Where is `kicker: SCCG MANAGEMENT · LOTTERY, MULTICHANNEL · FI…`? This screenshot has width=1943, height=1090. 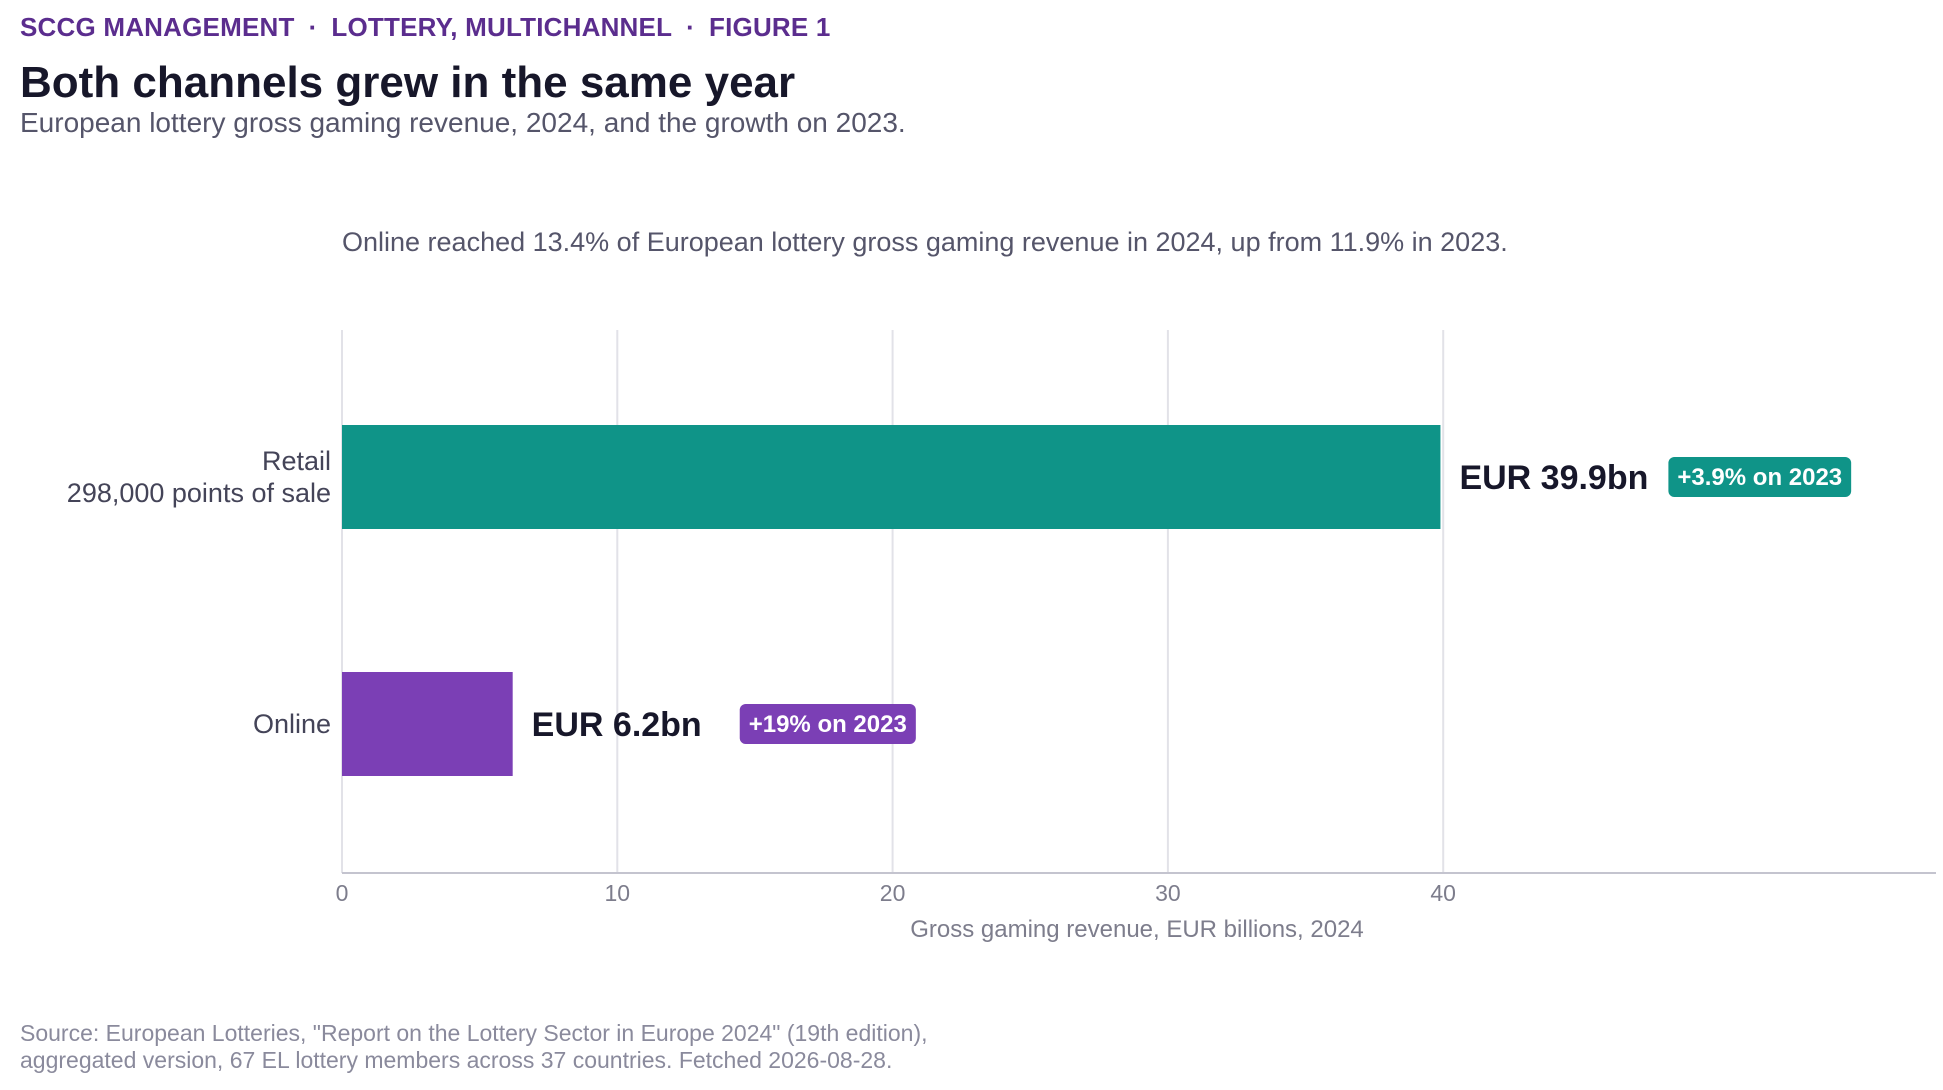 kicker: SCCG MANAGEMENT · LOTTERY, MULTICHANNEL · FI… is located at coordinates (425, 27).